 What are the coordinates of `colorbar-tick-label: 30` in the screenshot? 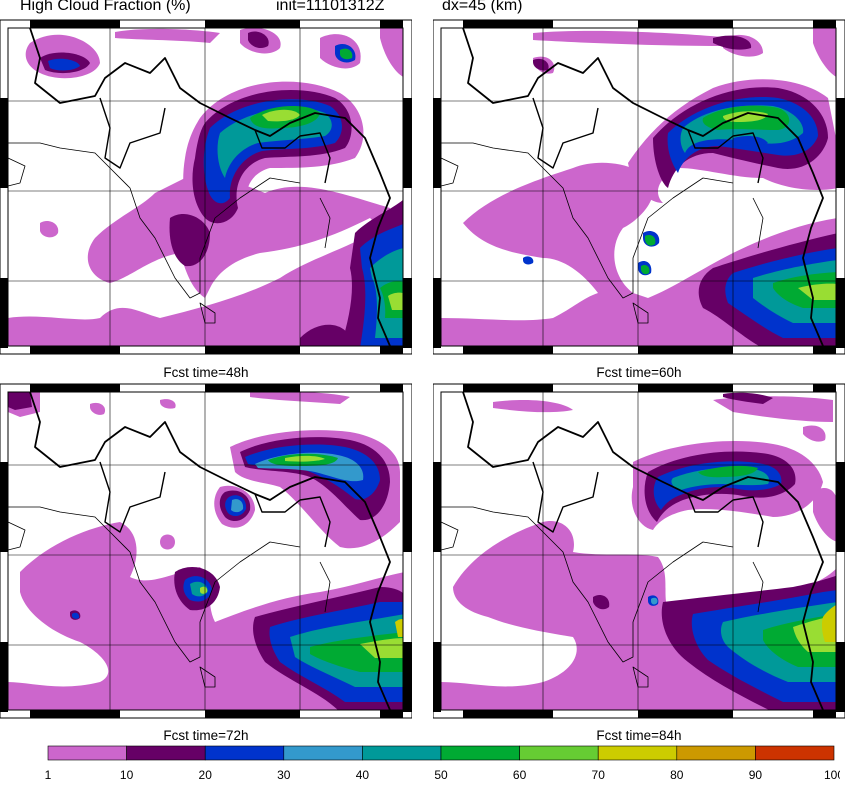 It's located at (284, 775).